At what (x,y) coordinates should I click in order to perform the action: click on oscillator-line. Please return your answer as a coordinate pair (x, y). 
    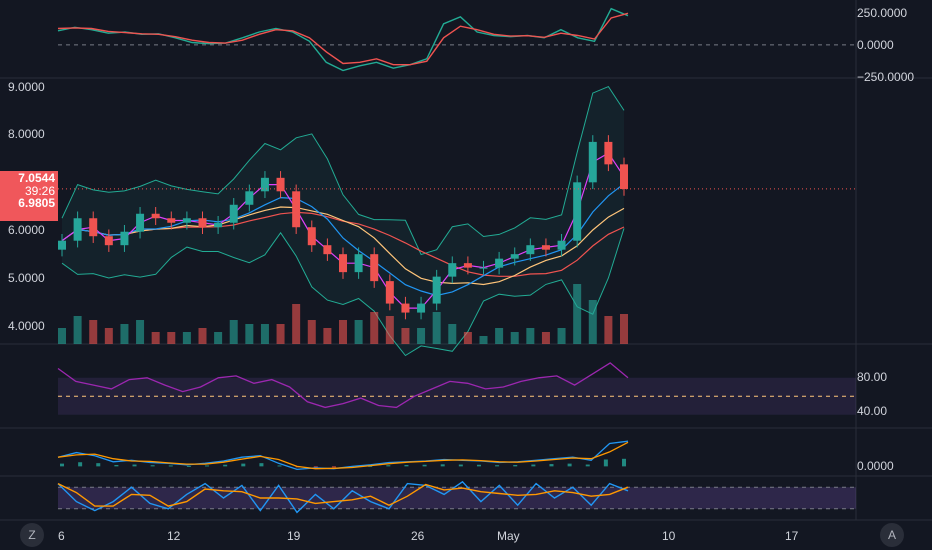
    Looking at the image, I should click on (343, 39).